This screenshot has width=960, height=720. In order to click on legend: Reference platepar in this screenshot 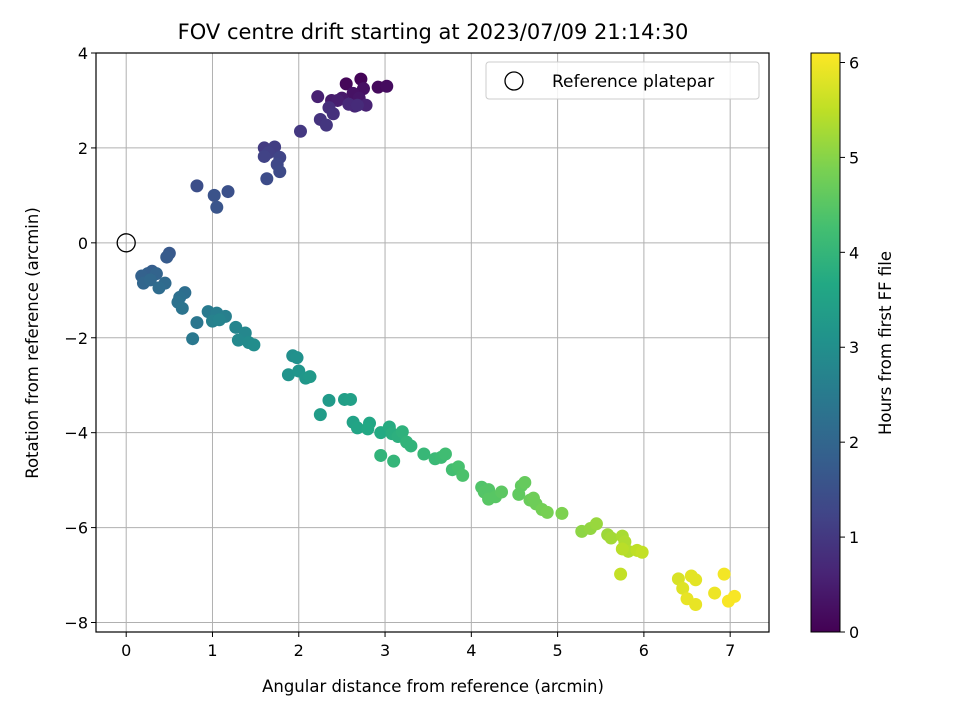, I will do `click(622, 80)`.